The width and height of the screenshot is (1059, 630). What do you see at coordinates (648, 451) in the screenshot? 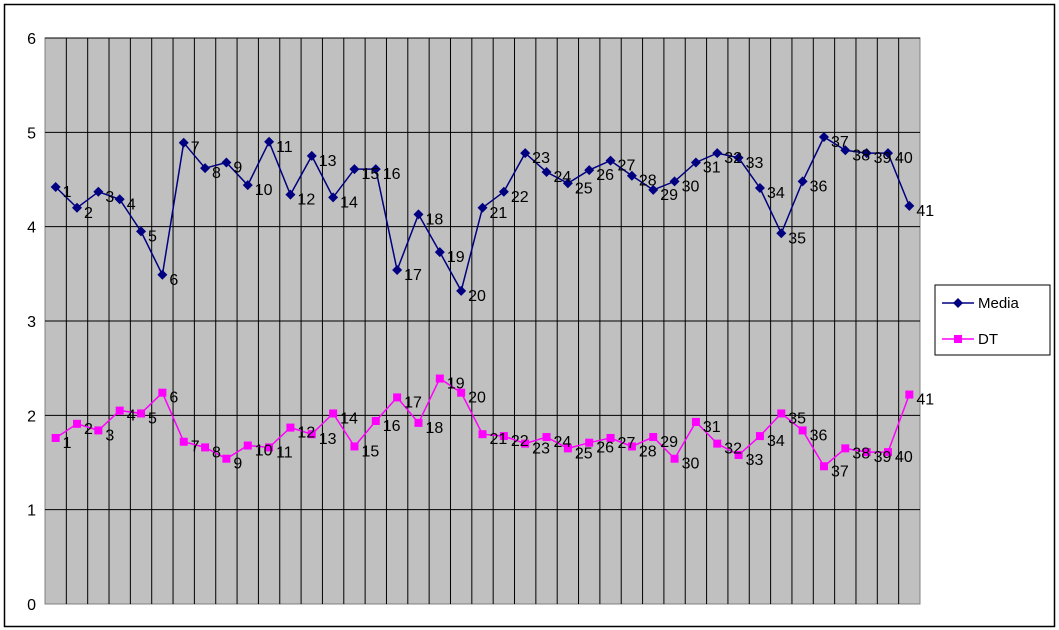
I see `data-label-dt: 28` at bounding box center [648, 451].